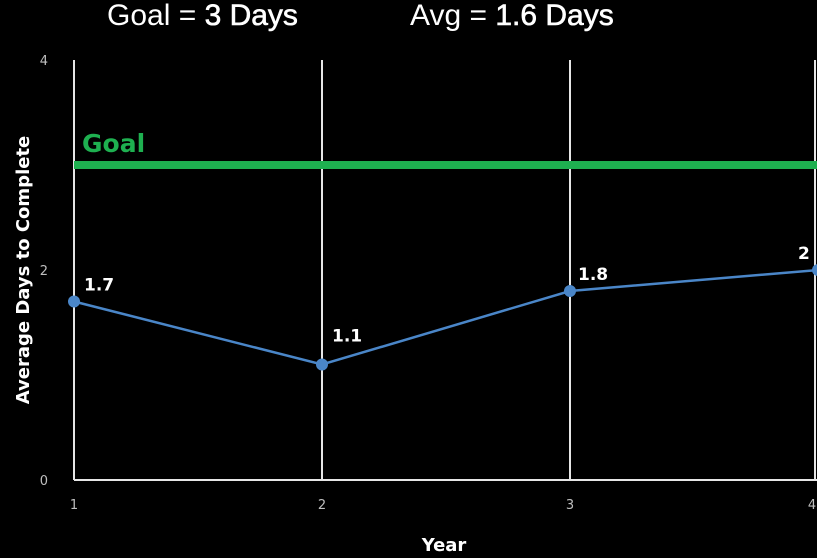 The height and width of the screenshot is (558, 817). What do you see at coordinates (156, 16) in the screenshot?
I see `goal-prefix: Goal =` at bounding box center [156, 16].